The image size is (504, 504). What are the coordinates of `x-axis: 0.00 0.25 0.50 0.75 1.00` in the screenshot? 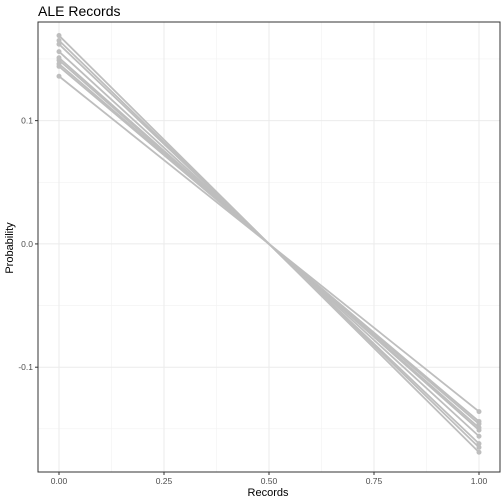 It's located at (269, 479).